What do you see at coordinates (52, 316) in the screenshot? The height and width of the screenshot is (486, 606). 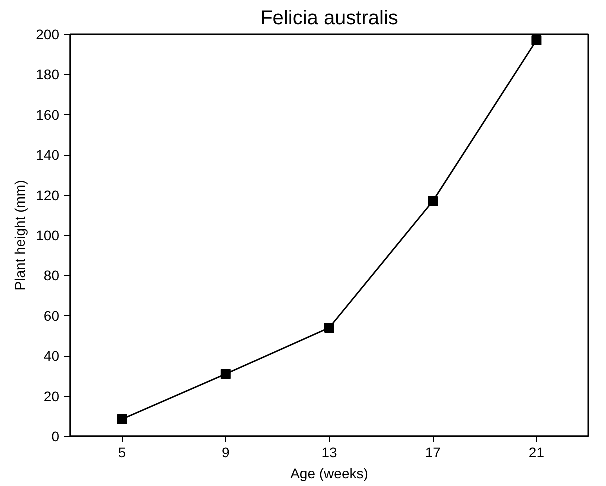 I see `y-tick-label: 60` at bounding box center [52, 316].